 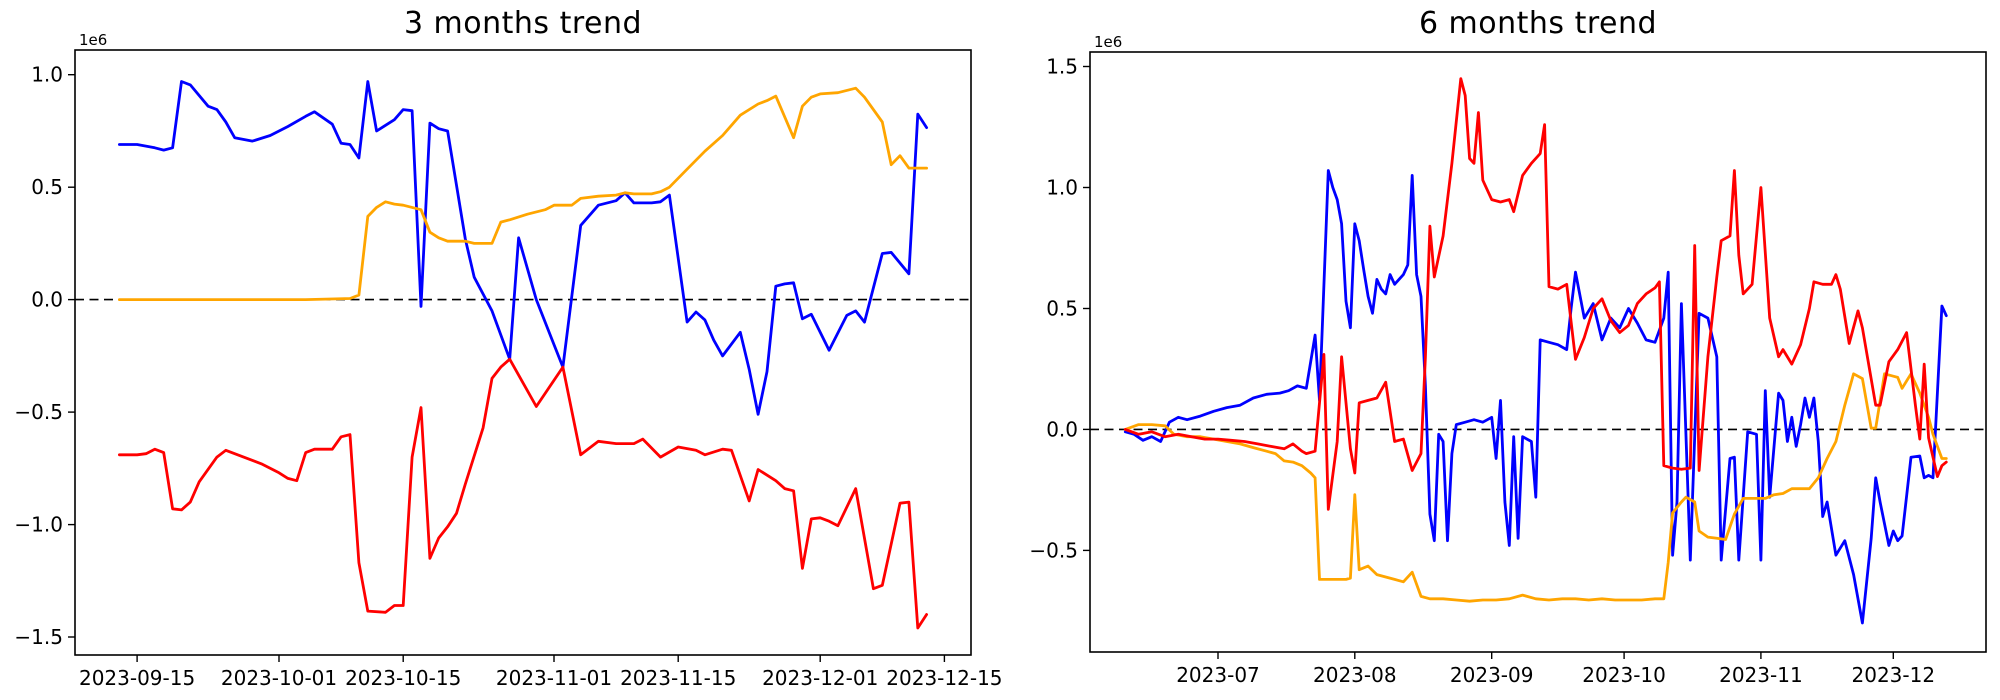 I want to click on x-tick-label: 2023-10-15, so click(x=403, y=678).